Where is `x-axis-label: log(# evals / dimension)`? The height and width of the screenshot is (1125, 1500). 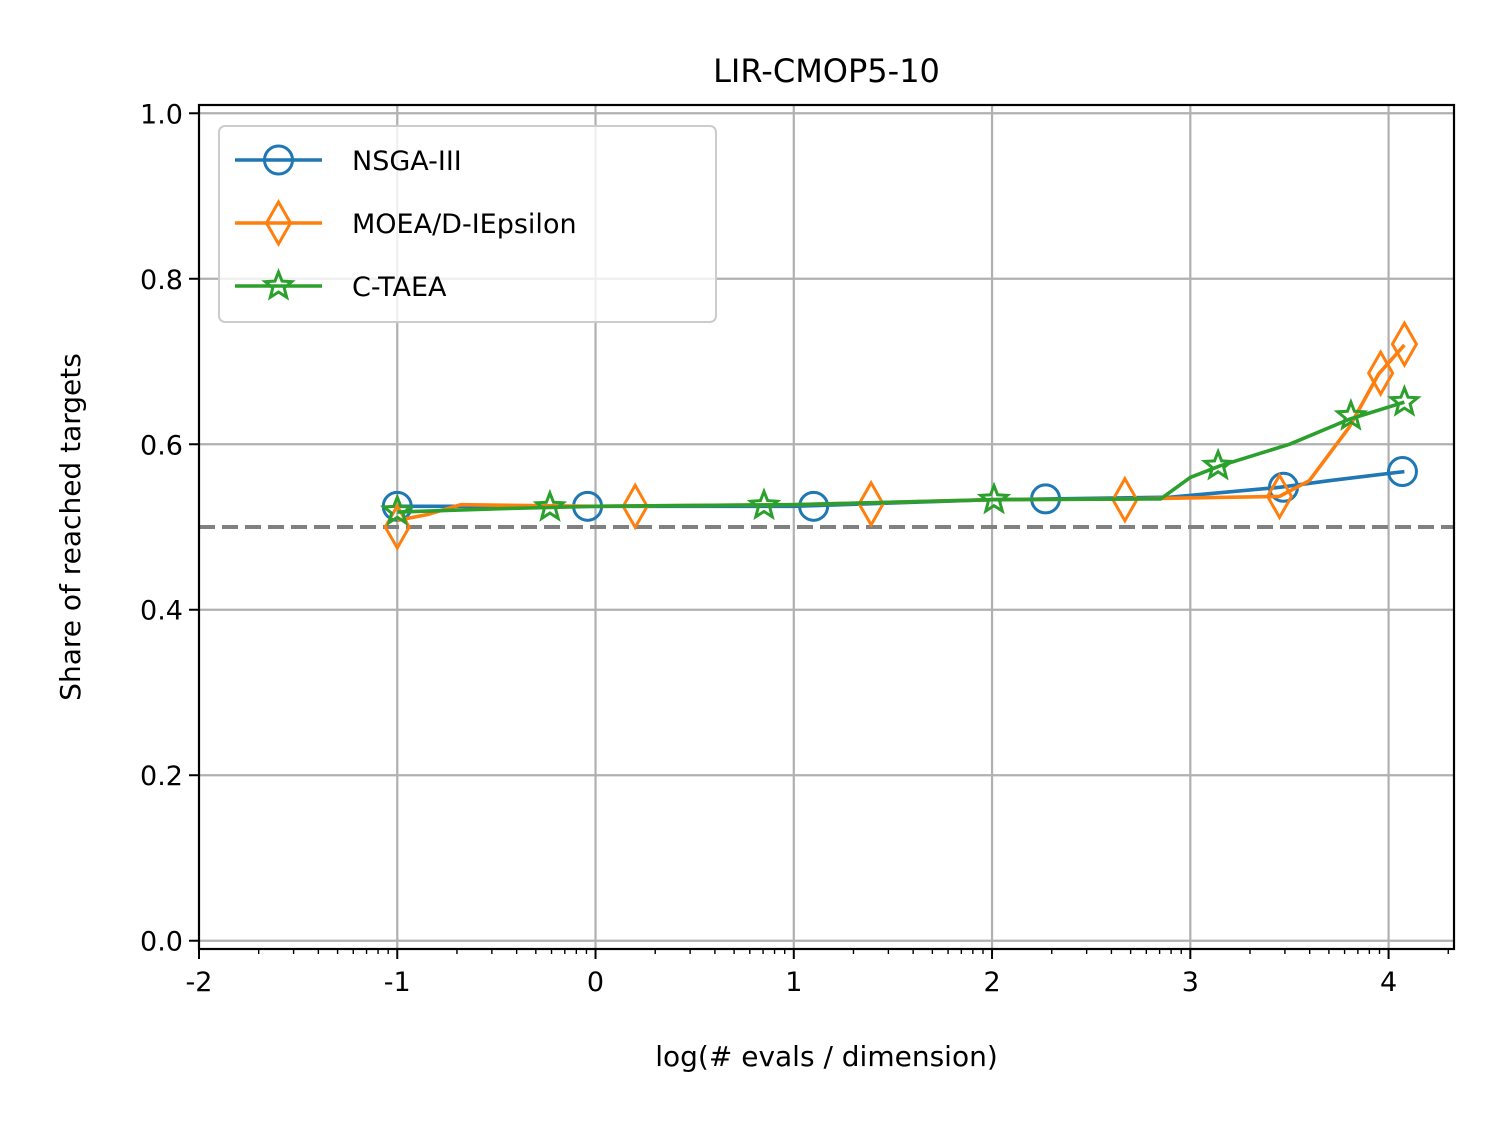 x-axis-label: log(# evals / dimension) is located at coordinates (826, 1056).